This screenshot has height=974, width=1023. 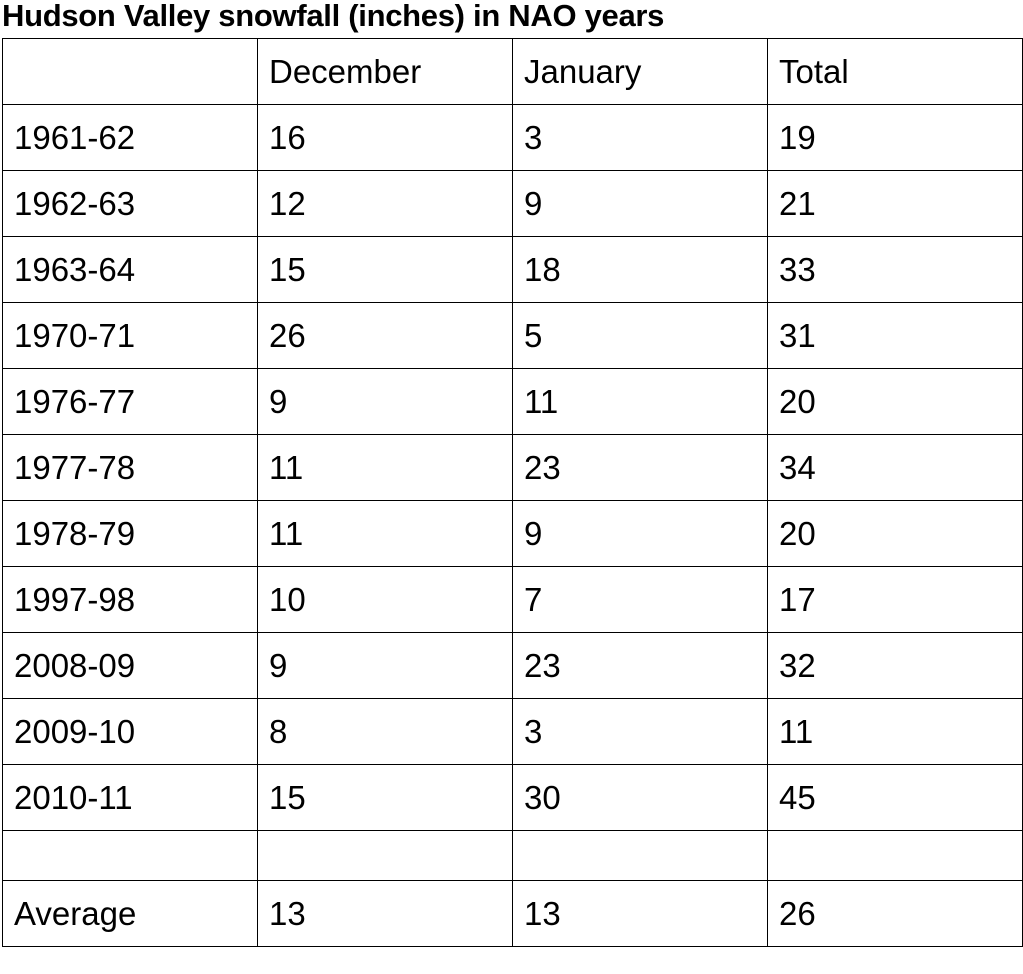 I want to click on row-label: 2010-11, so click(x=130, y=797).